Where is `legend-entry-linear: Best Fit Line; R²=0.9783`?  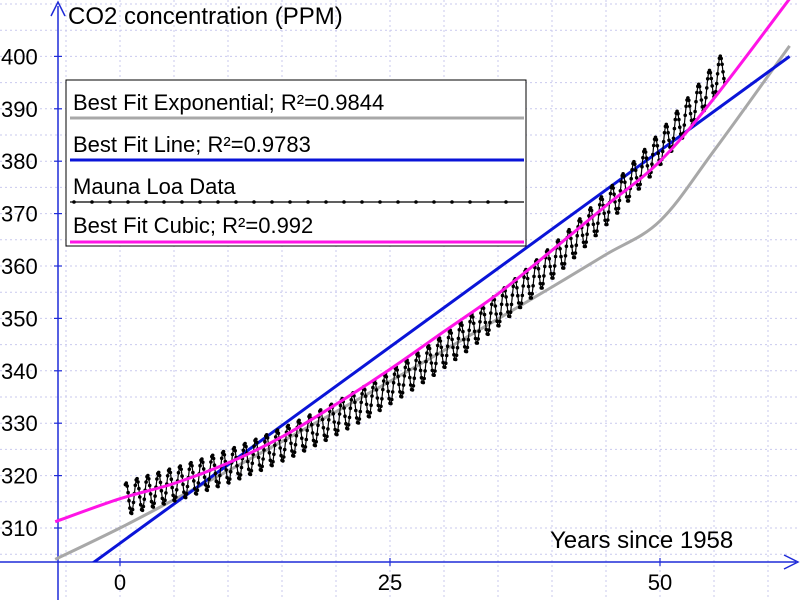
legend-entry-linear: Best Fit Line; R²=0.9783 is located at coordinates (297, 147).